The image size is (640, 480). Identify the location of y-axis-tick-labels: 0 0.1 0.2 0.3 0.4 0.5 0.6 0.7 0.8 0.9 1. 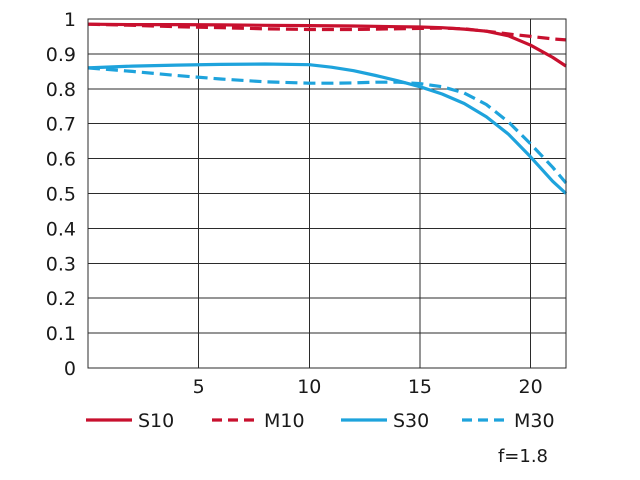
(61, 194).